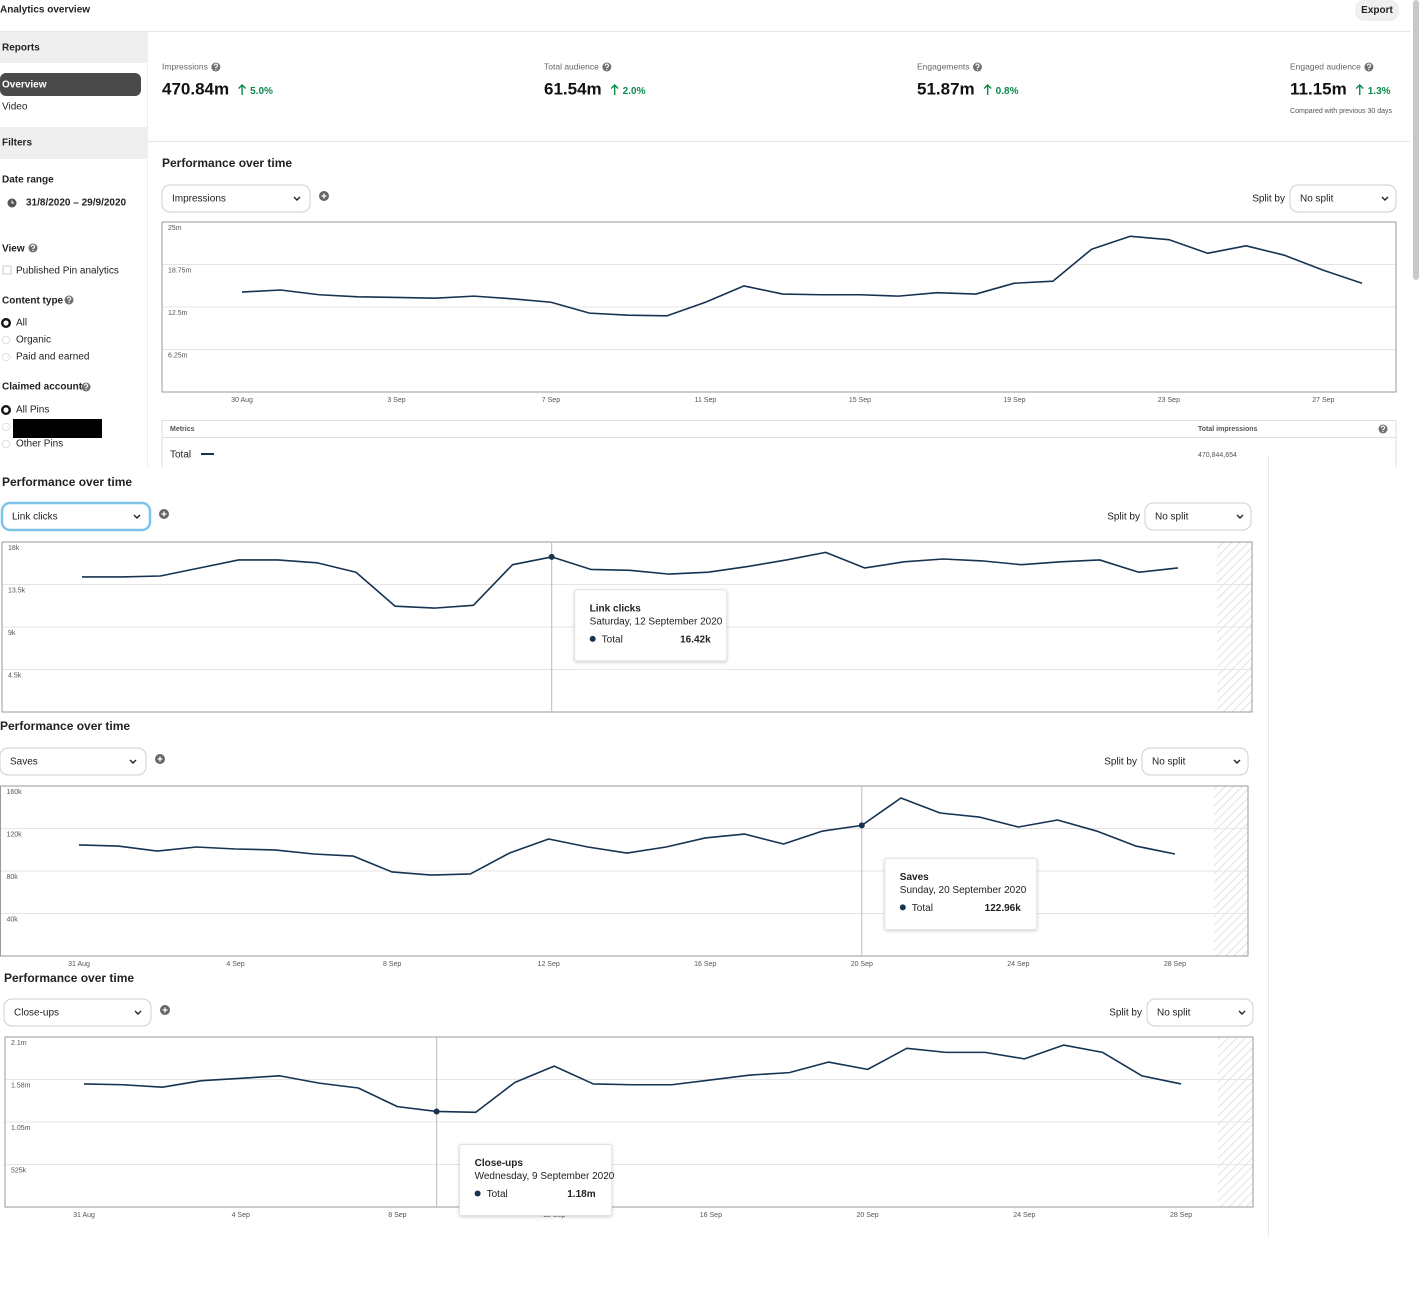  Describe the element at coordinates (36, 1013) in the screenshot. I see `metric-select-value: Close-ups` at that location.